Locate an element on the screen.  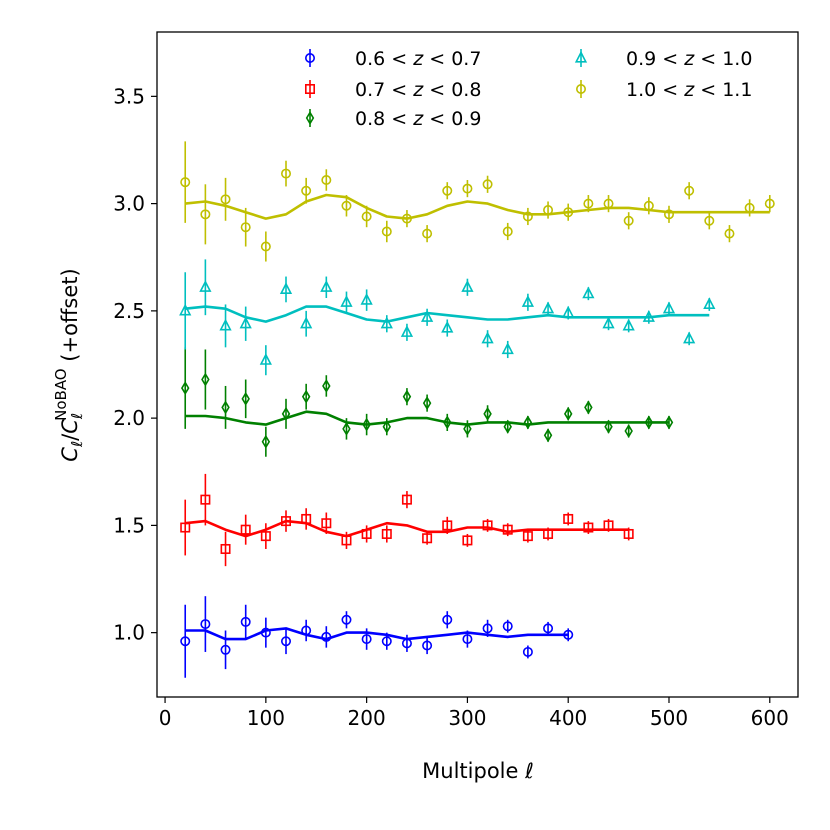
x-tick-label: 600 is located at coordinates (770, 718).